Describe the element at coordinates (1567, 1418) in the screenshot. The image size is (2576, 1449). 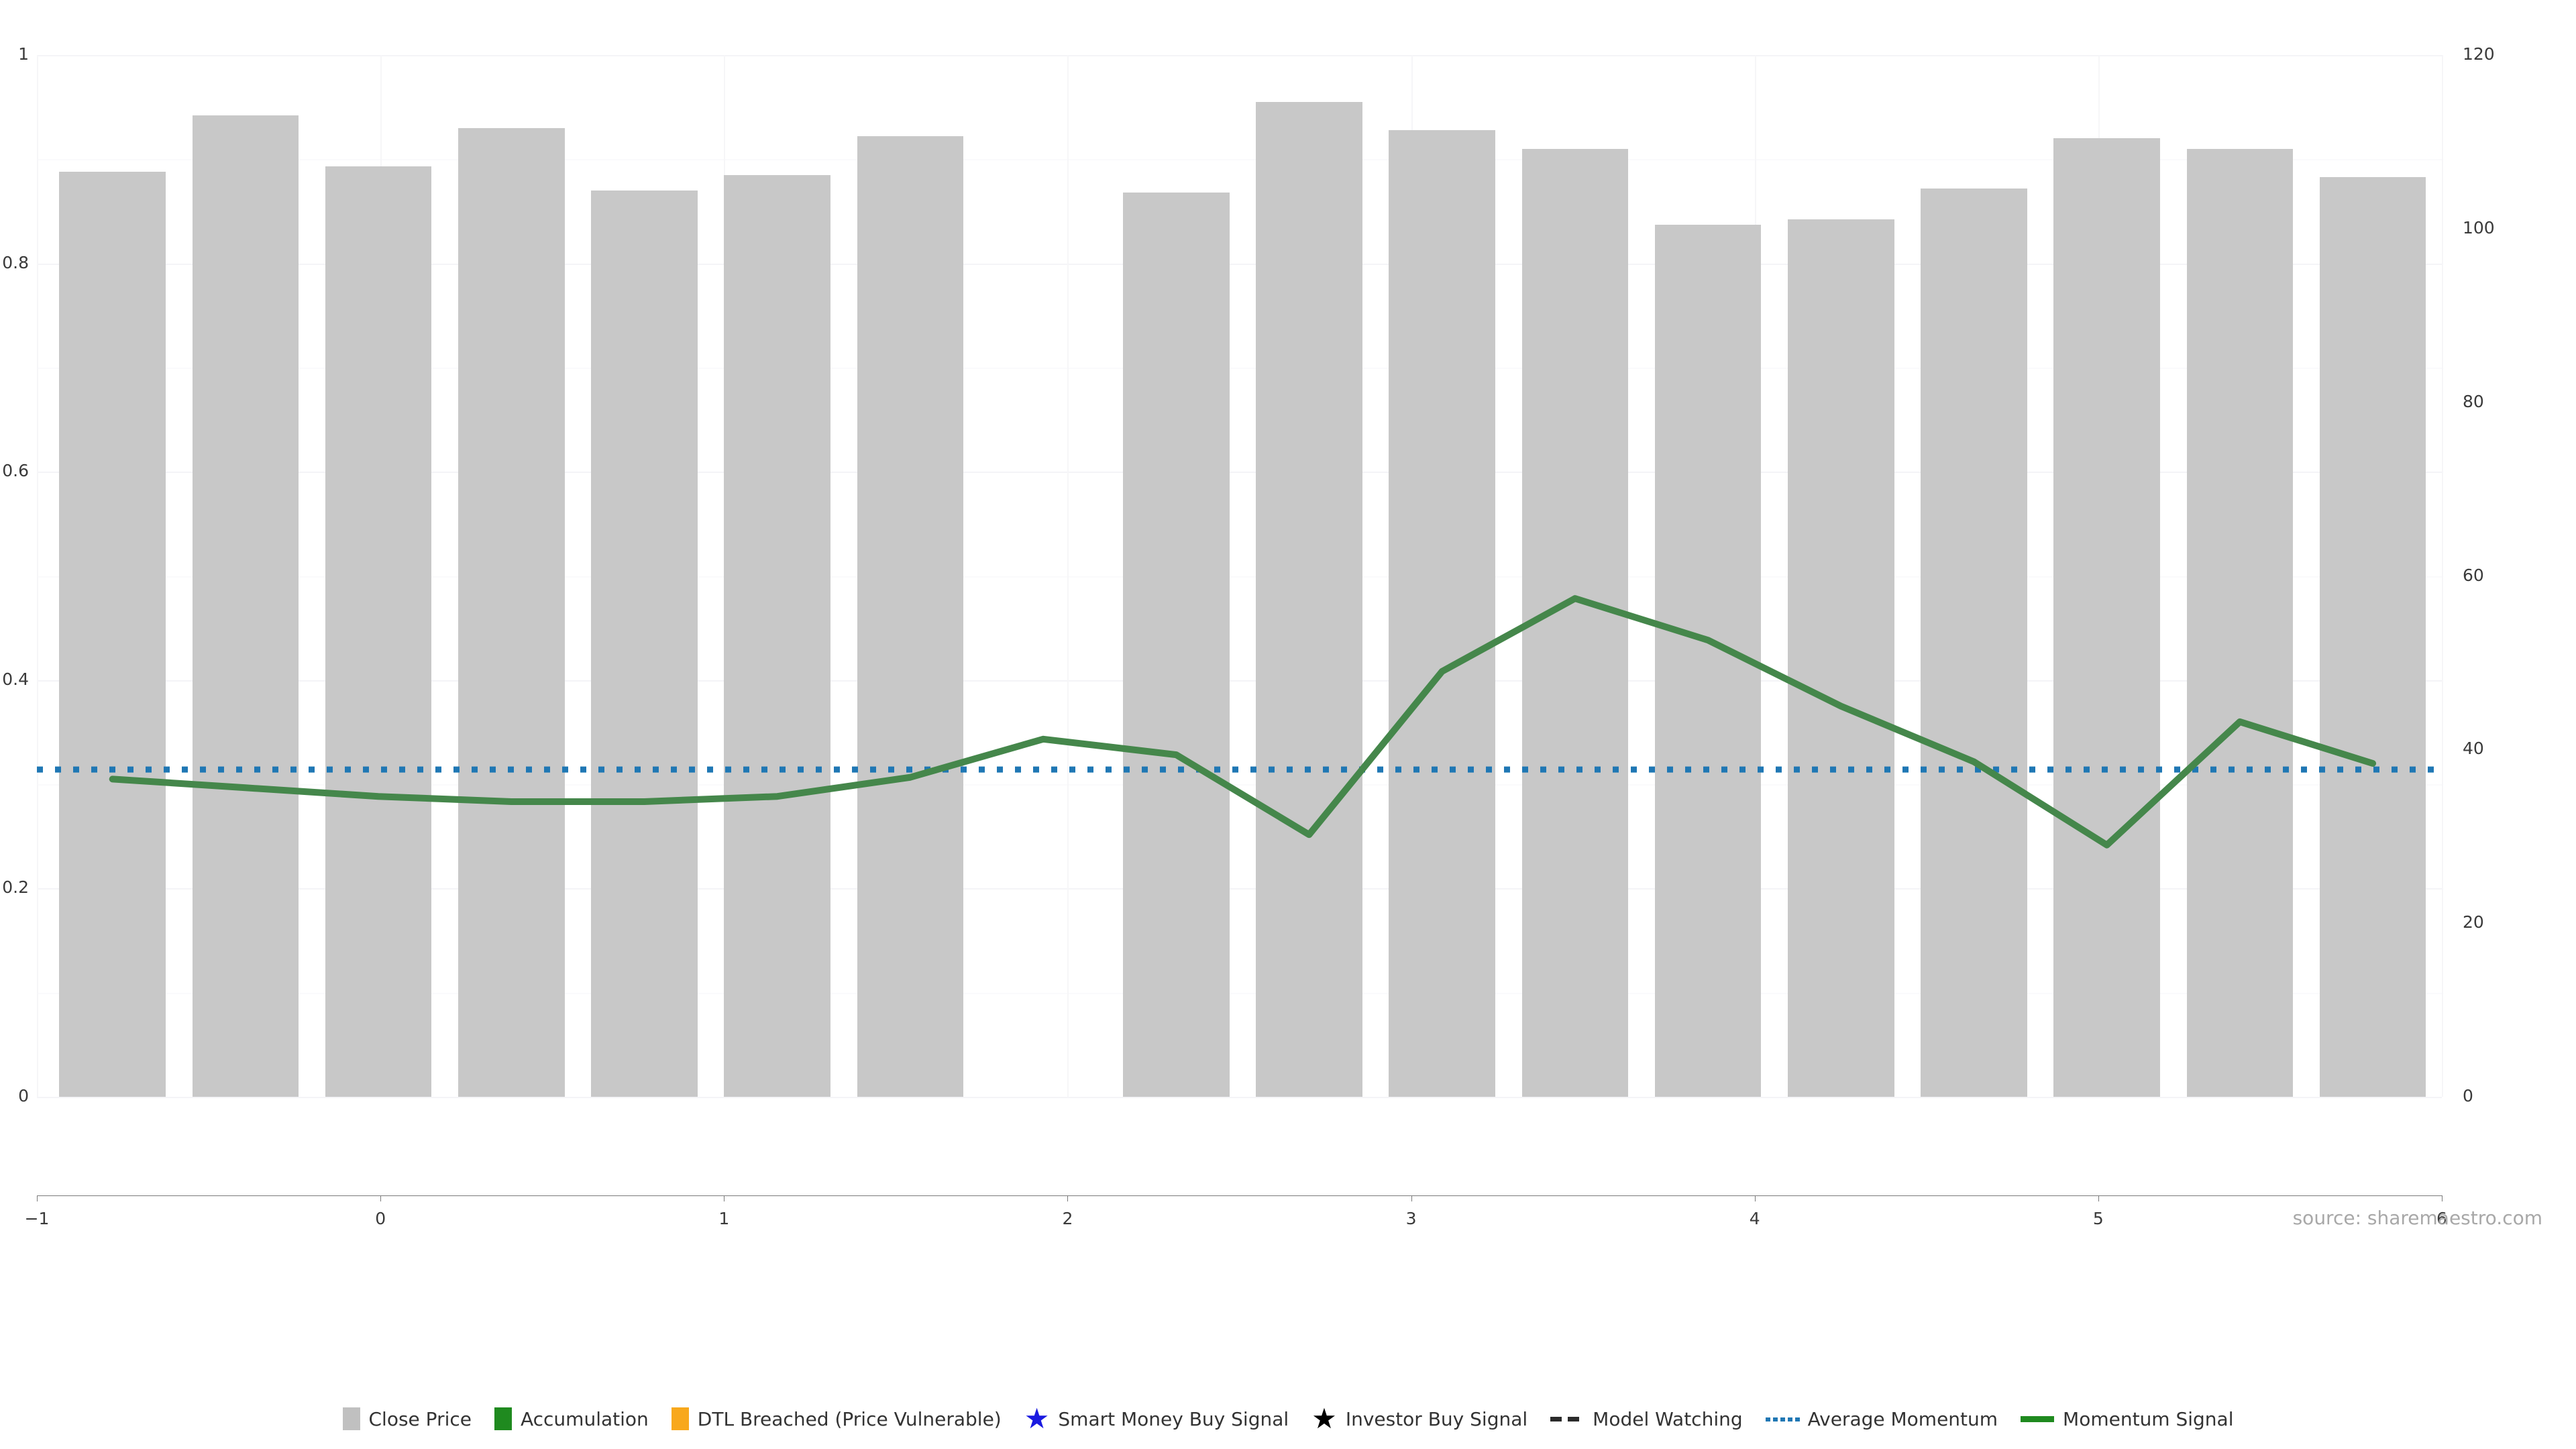
I see `legend-swatch-dashed-icon` at that location.